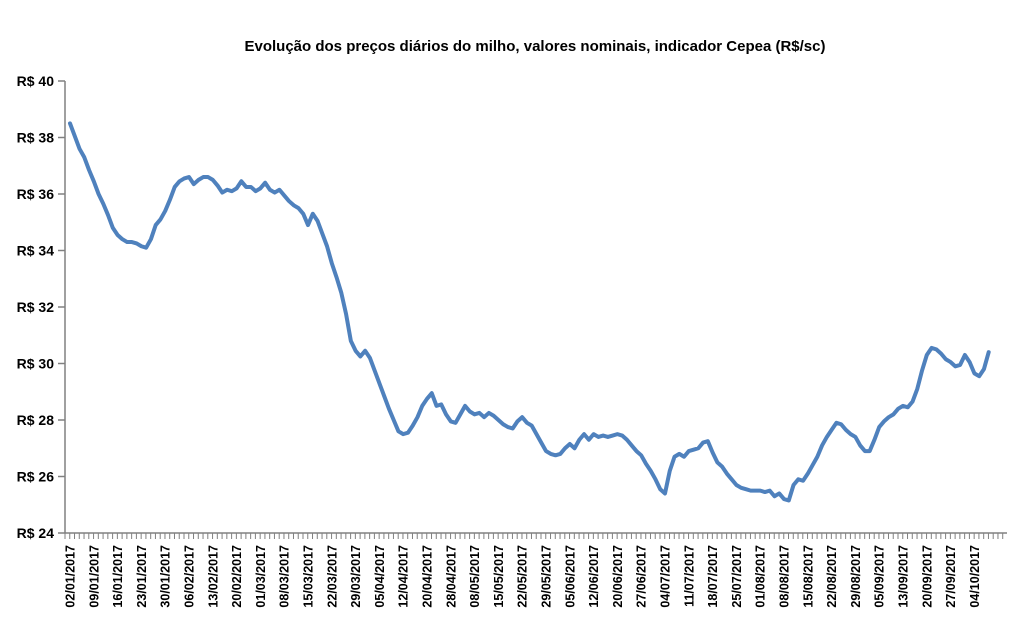 Image resolution: width=1012 pixels, height=631 pixels. Describe the element at coordinates (36, 251) in the screenshot. I see `y-tick-label: R$ 34` at that location.